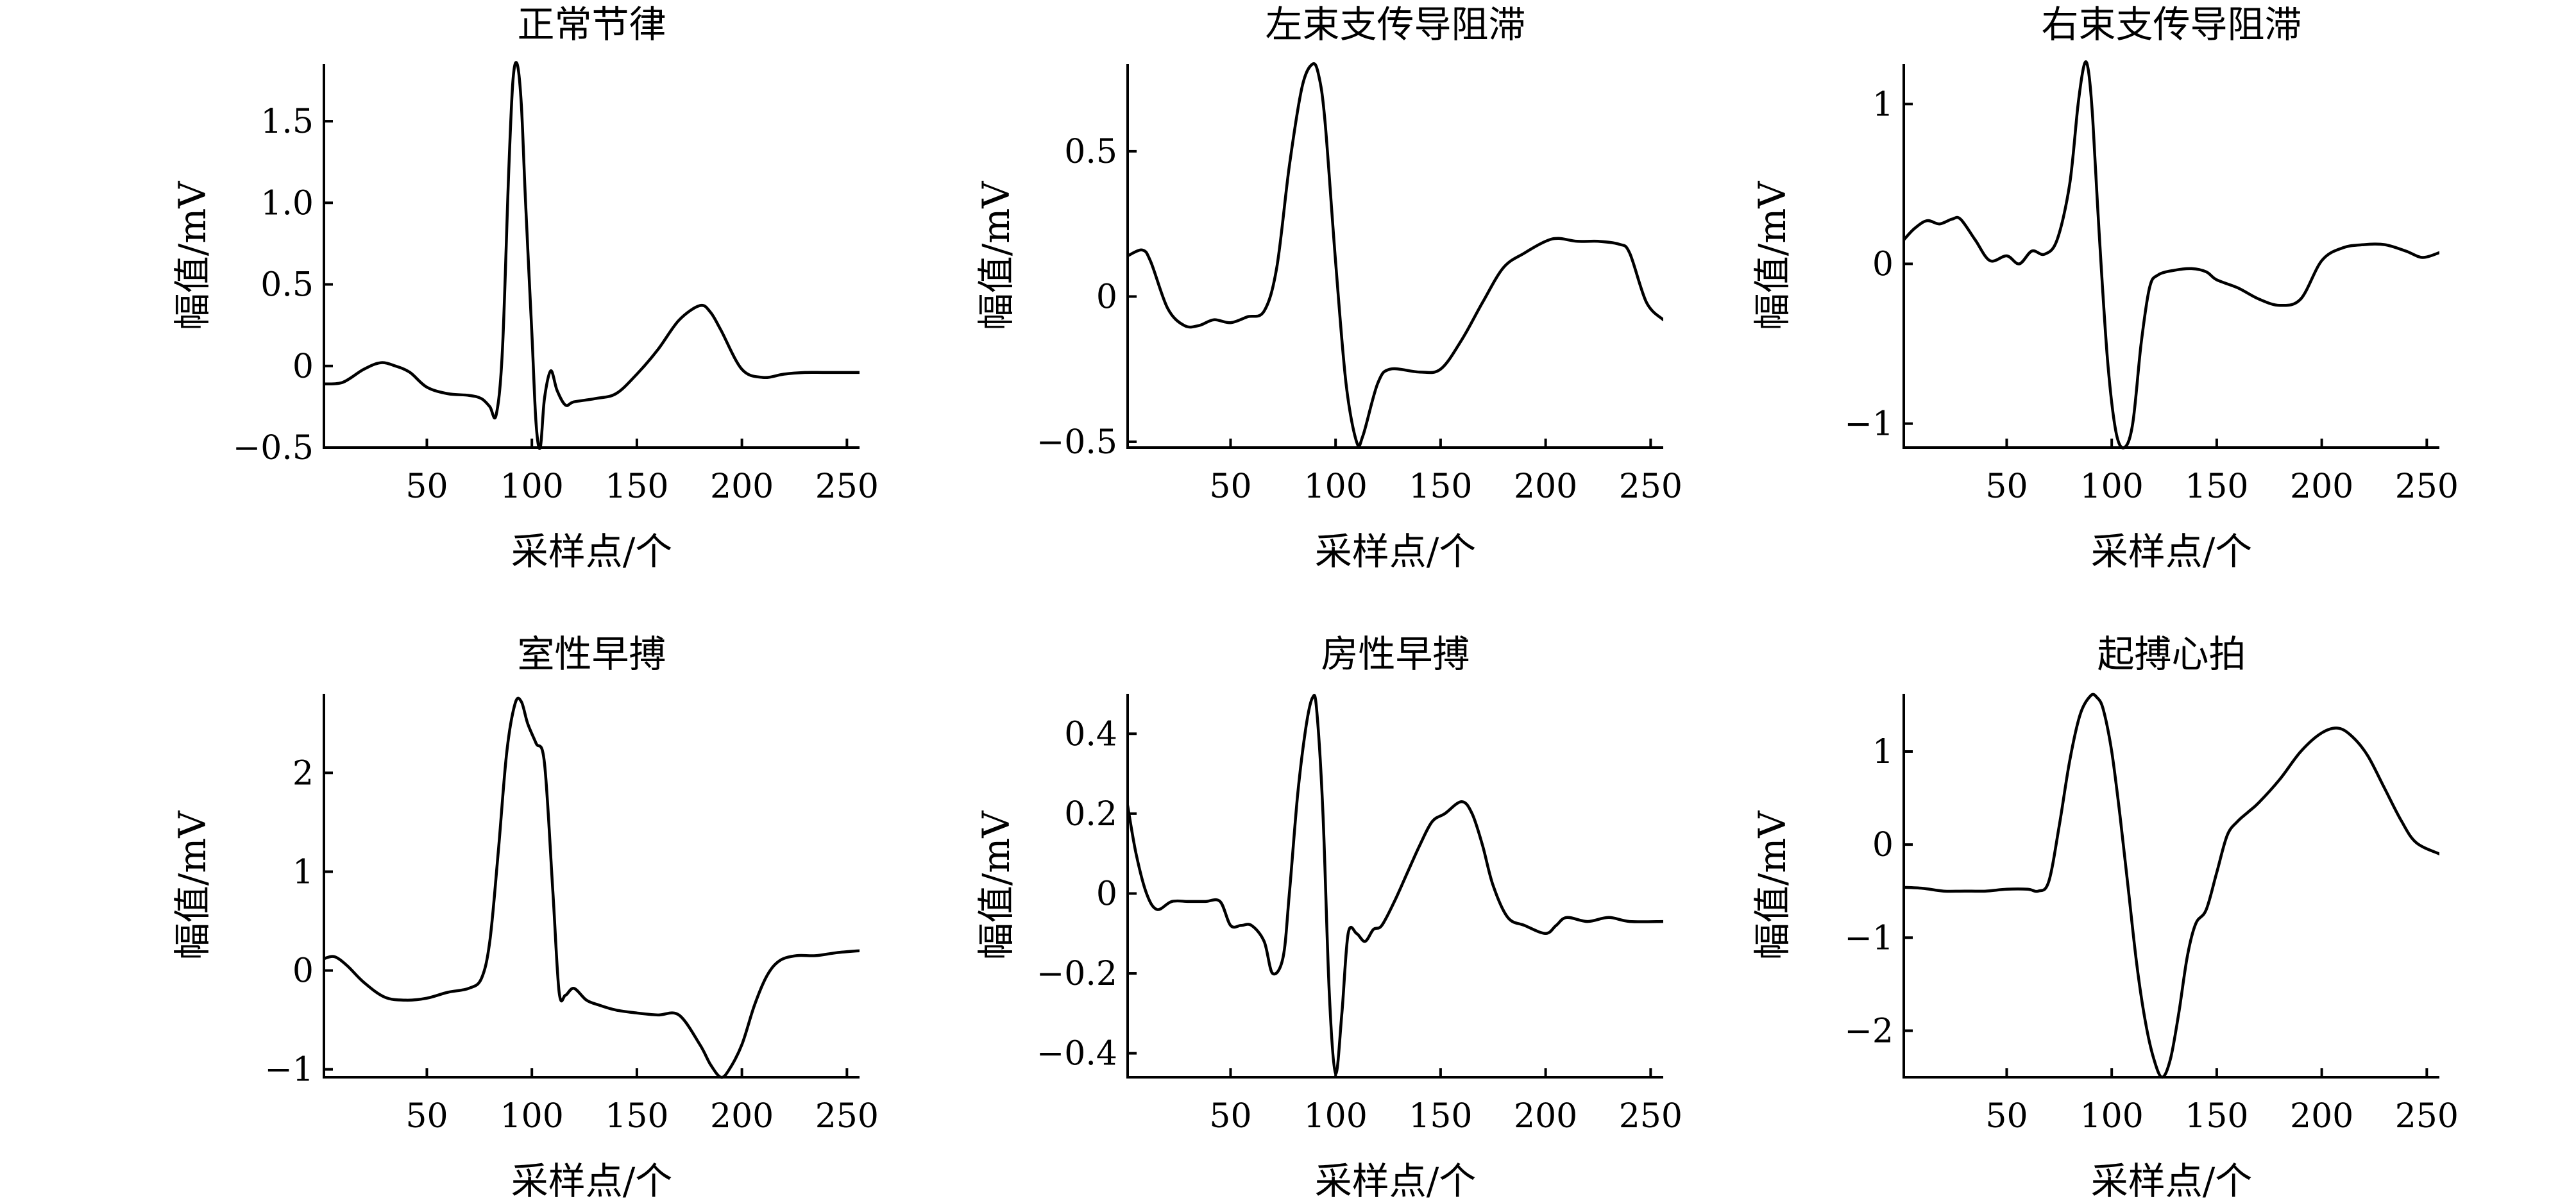  What do you see at coordinates (287, 122) in the screenshot?
I see `y-tick-label: 1.5` at bounding box center [287, 122].